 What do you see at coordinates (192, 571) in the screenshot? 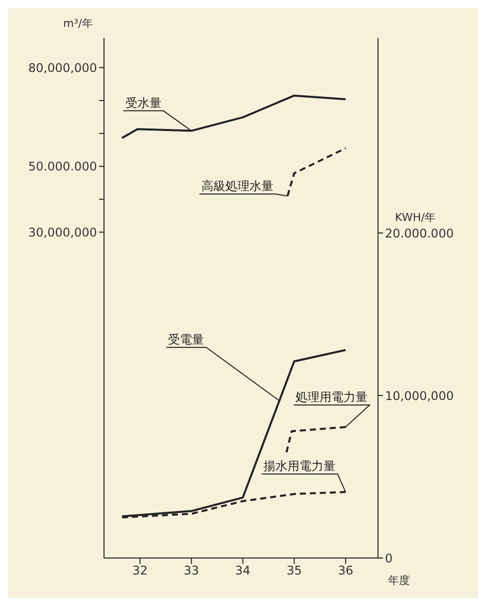
I see `x-tick-label: 33` at bounding box center [192, 571].